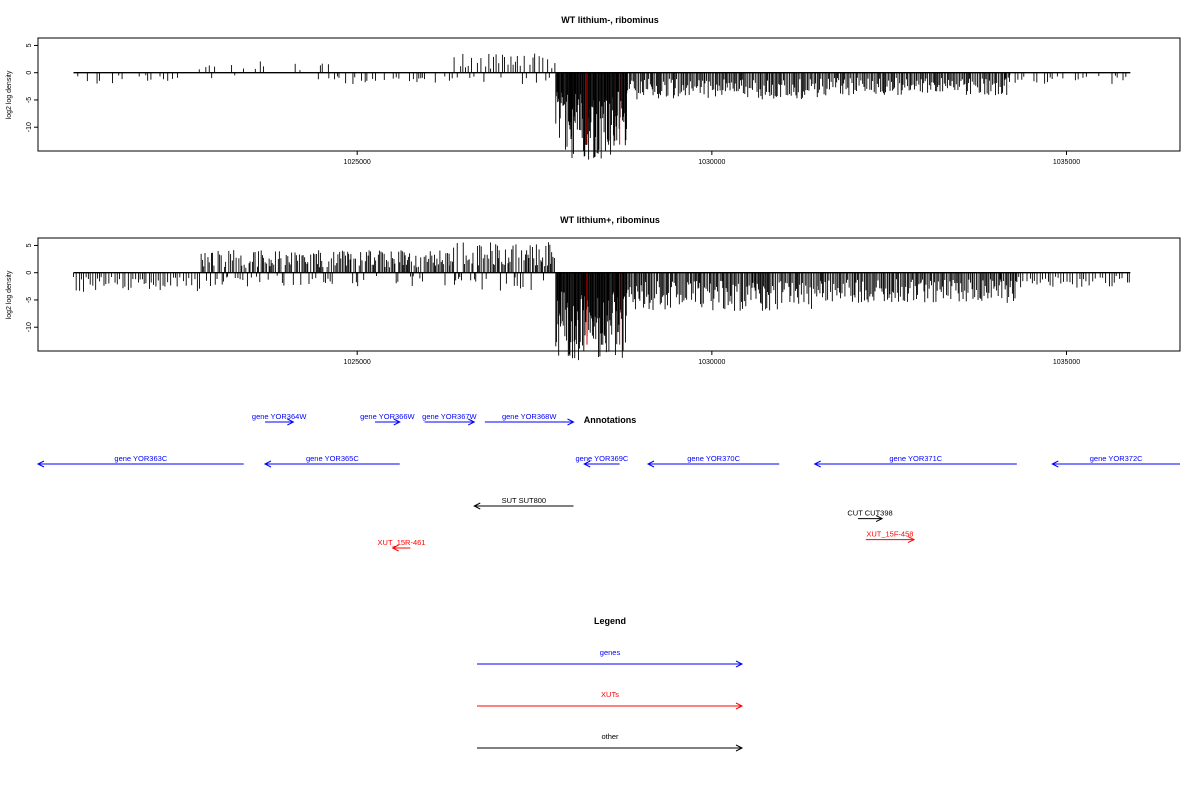 Image resolution: width=1200 pixels, height=800 pixels. I want to click on feature-label: gene YOR372C, so click(1116, 458).